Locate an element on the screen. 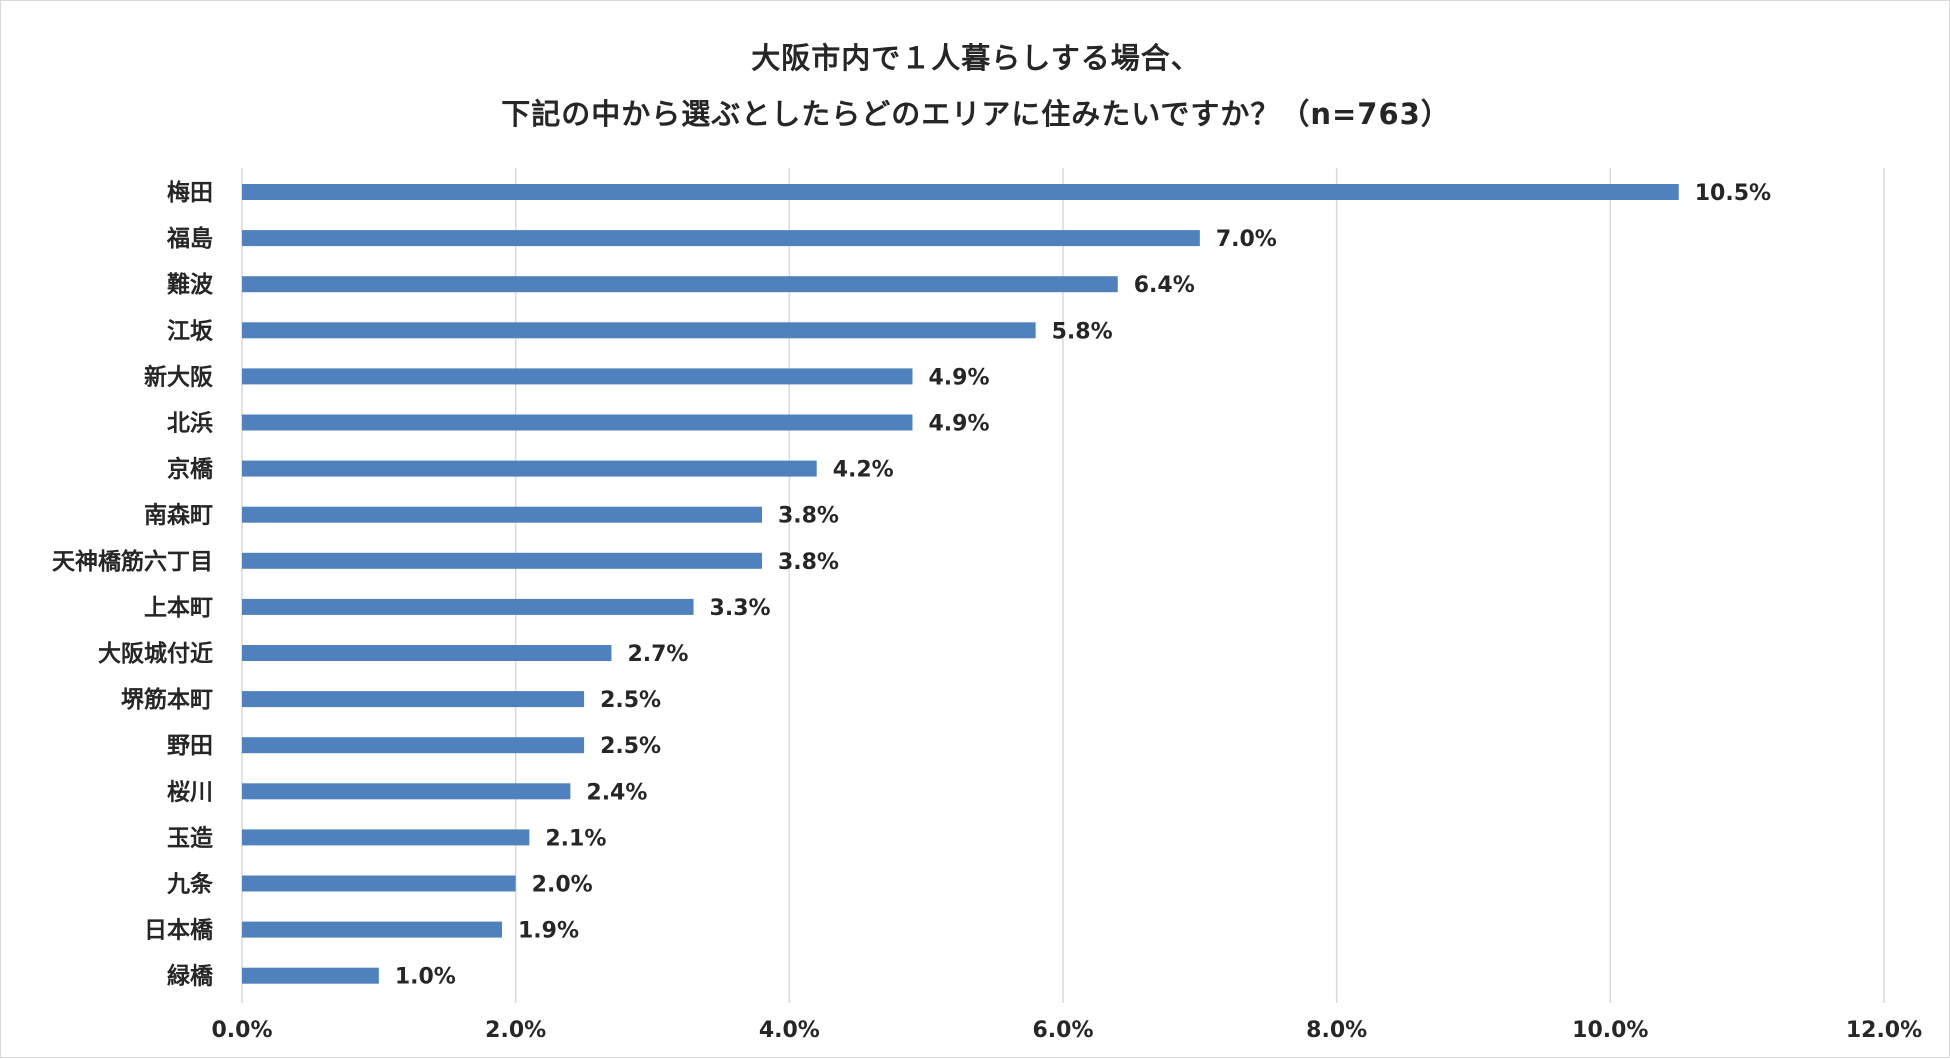  category-label: 北浜 is located at coordinates (190, 424).